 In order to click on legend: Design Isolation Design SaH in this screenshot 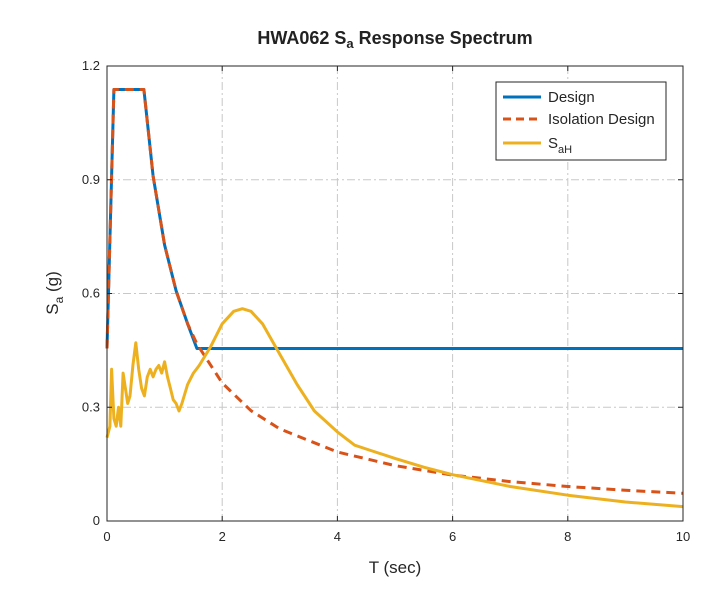, I will do `click(581, 121)`.